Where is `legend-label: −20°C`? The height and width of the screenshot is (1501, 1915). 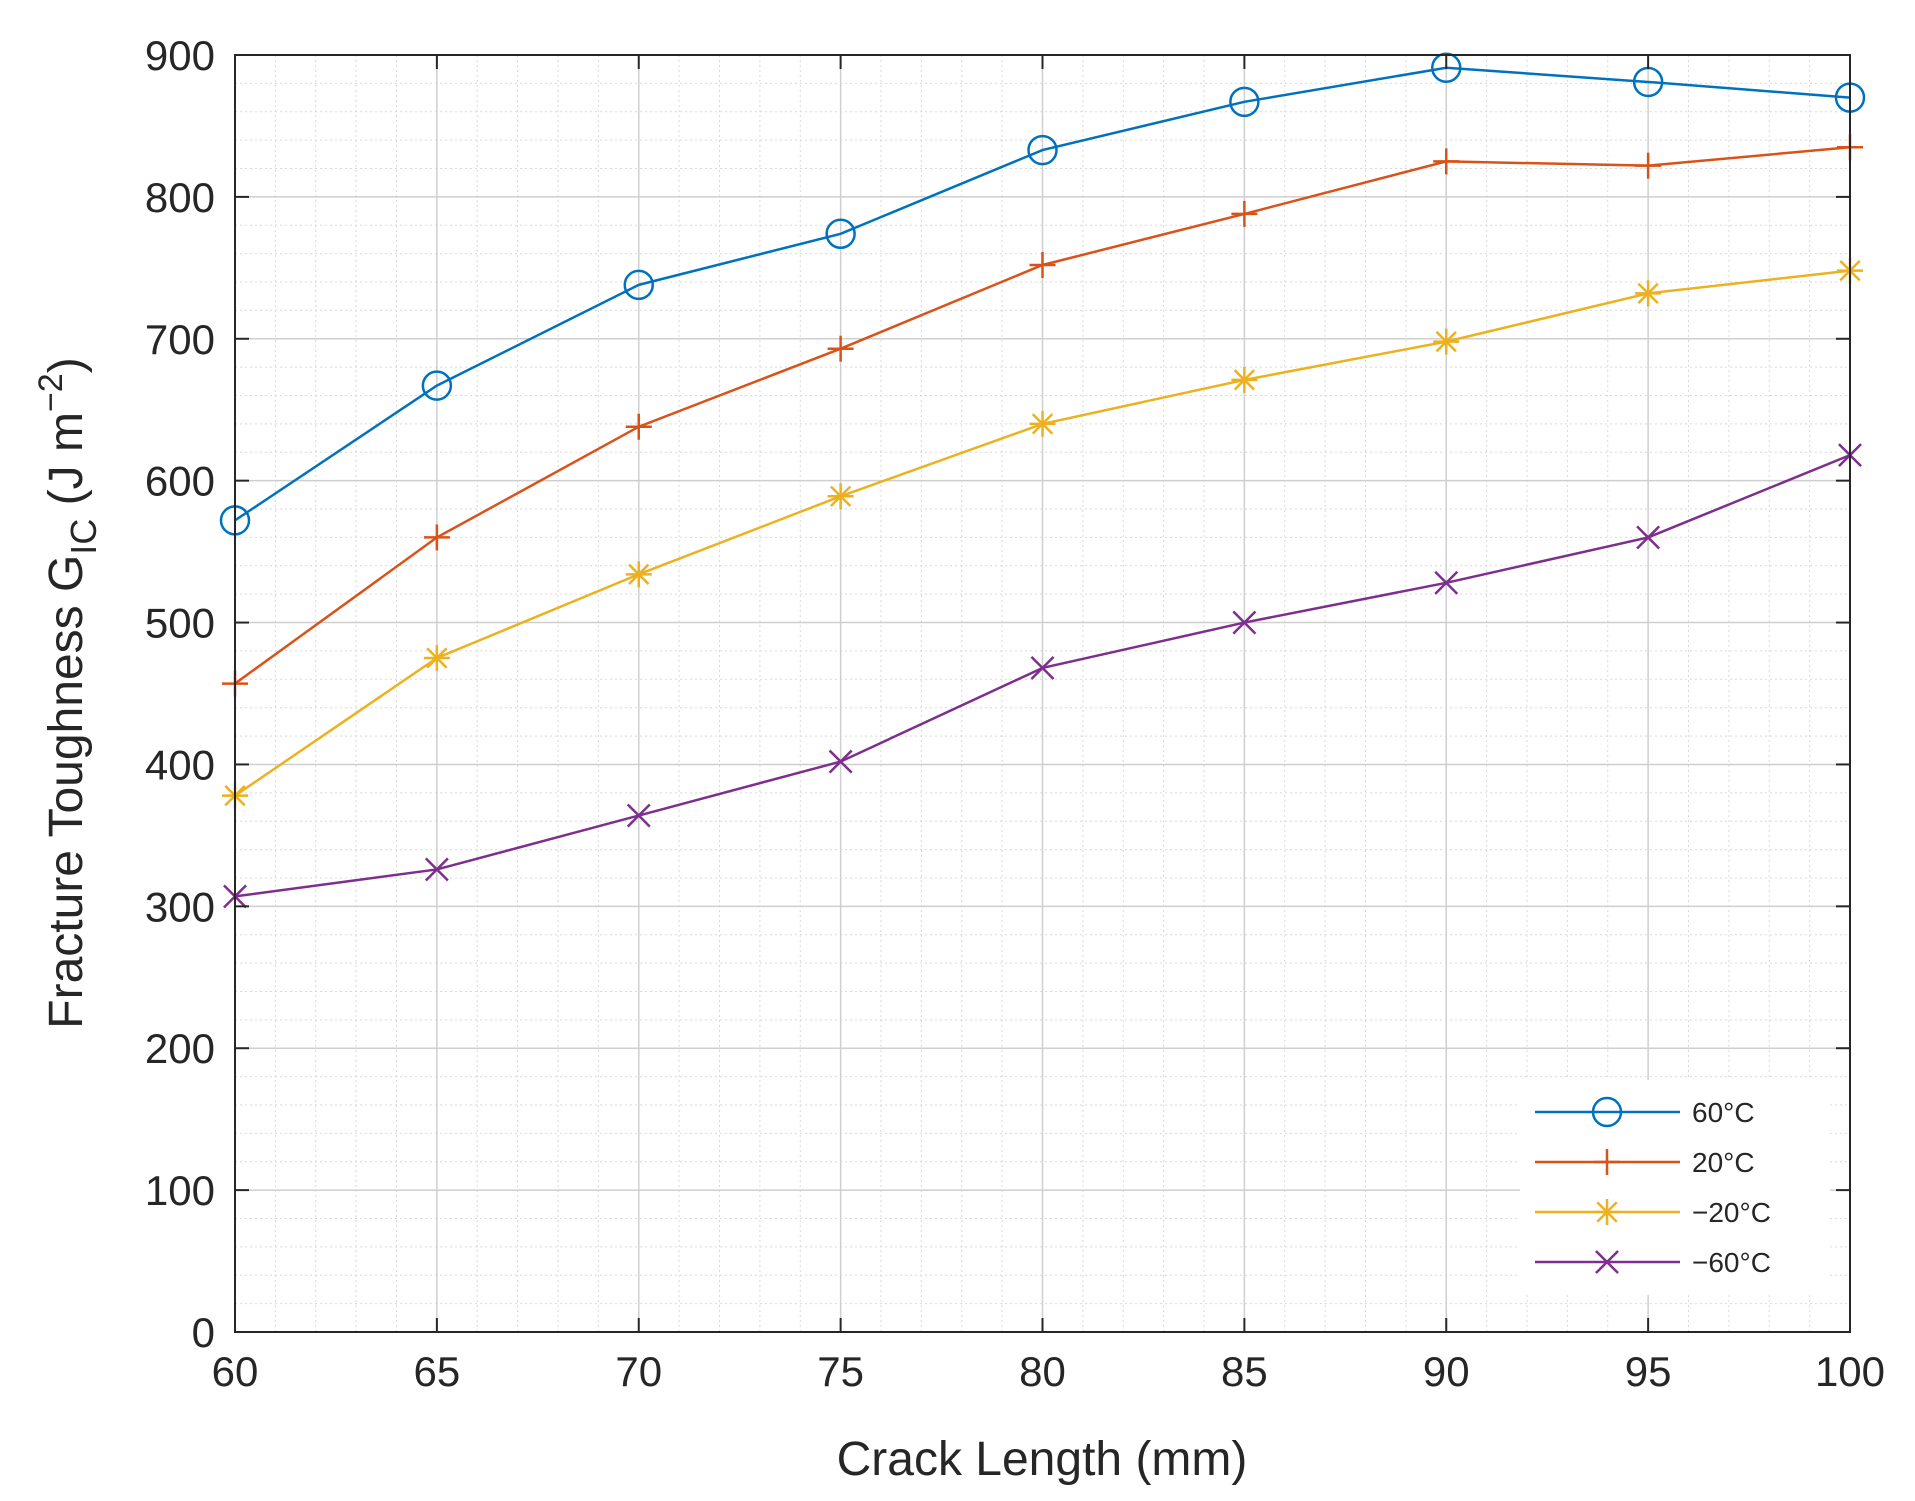 legend-label: −20°C is located at coordinates (1731, 1212).